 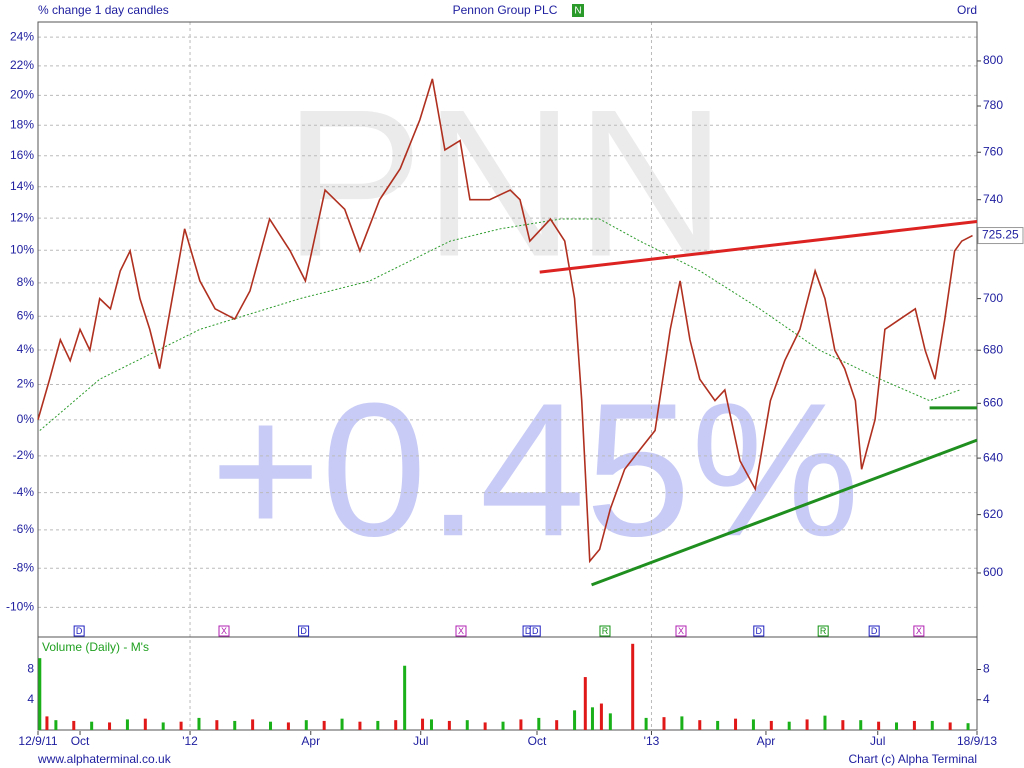 What do you see at coordinates (993, 457) in the screenshot?
I see `y-tick-label: 640` at bounding box center [993, 457].